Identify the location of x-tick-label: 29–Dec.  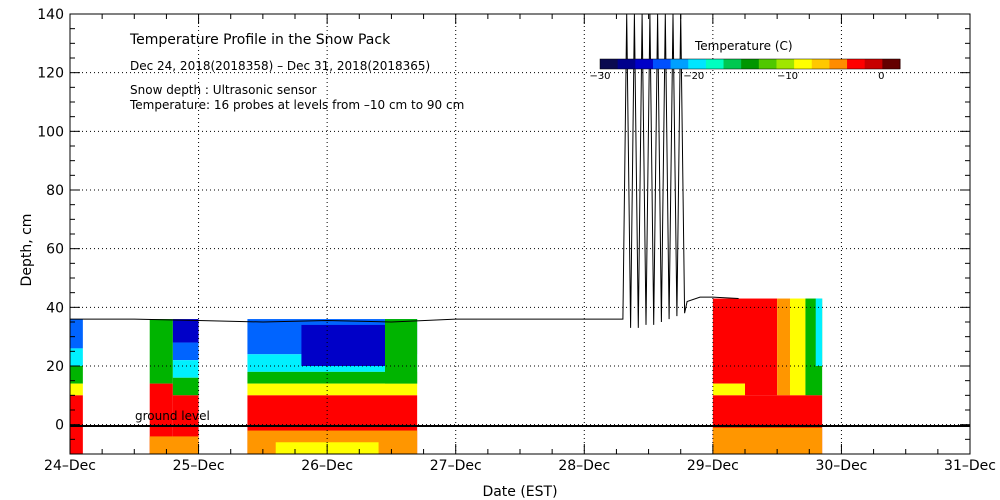
(713, 466).